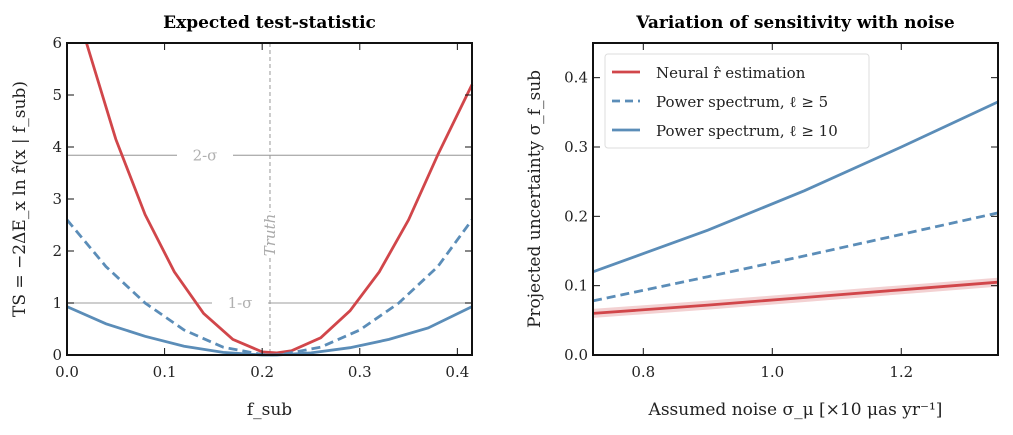 This screenshot has height=435, width=1013. What do you see at coordinates (576, 78) in the screenshot?
I see `y-tick-label: 0.4` at bounding box center [576, 78].